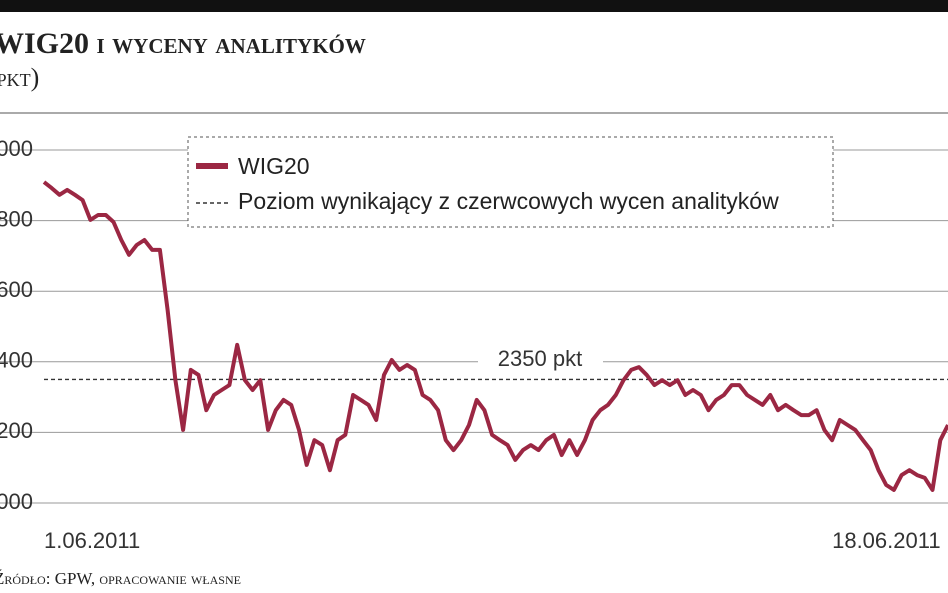 Image resolution: width=948 pixels, height=593 pixels. I want to click on x-tick-label: 1.06.2011, so click(92, 540).